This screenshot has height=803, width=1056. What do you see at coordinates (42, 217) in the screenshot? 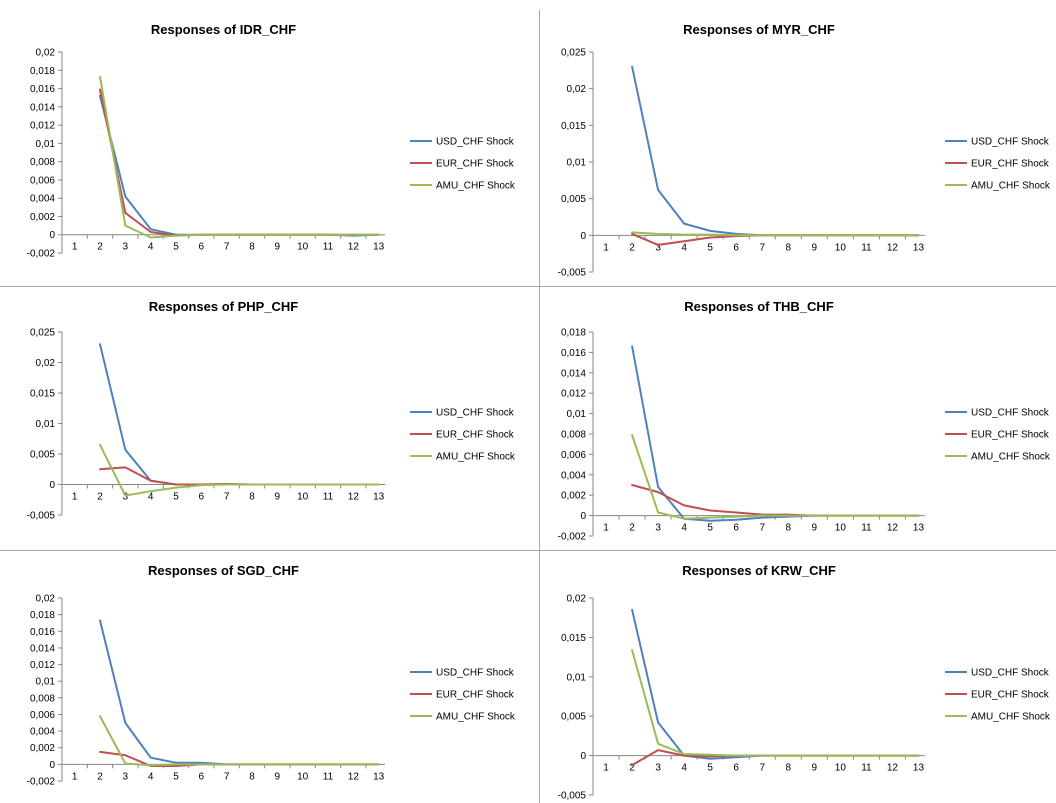
I see `y-tick-label: 0,002` at bounding box center [42, 217].